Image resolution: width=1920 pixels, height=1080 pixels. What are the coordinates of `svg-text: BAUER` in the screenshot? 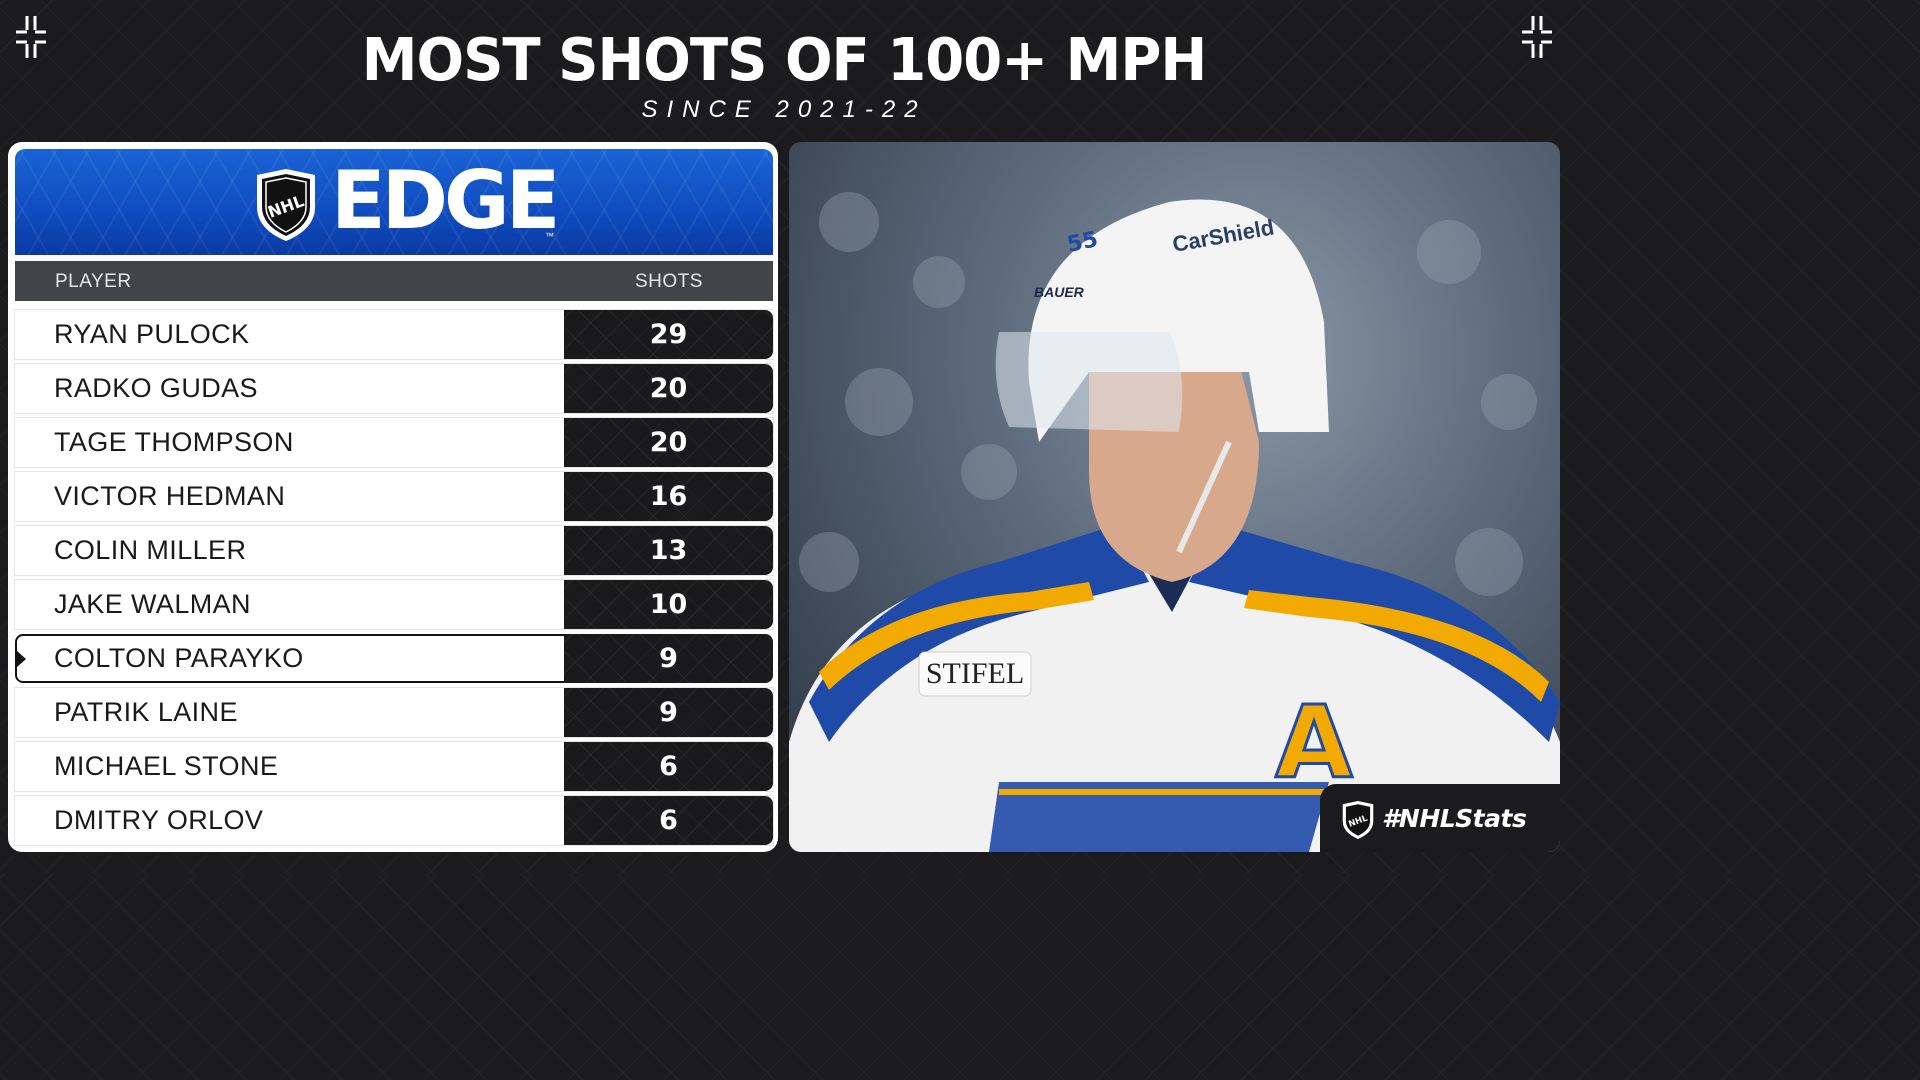 It's located at (1059, 292).